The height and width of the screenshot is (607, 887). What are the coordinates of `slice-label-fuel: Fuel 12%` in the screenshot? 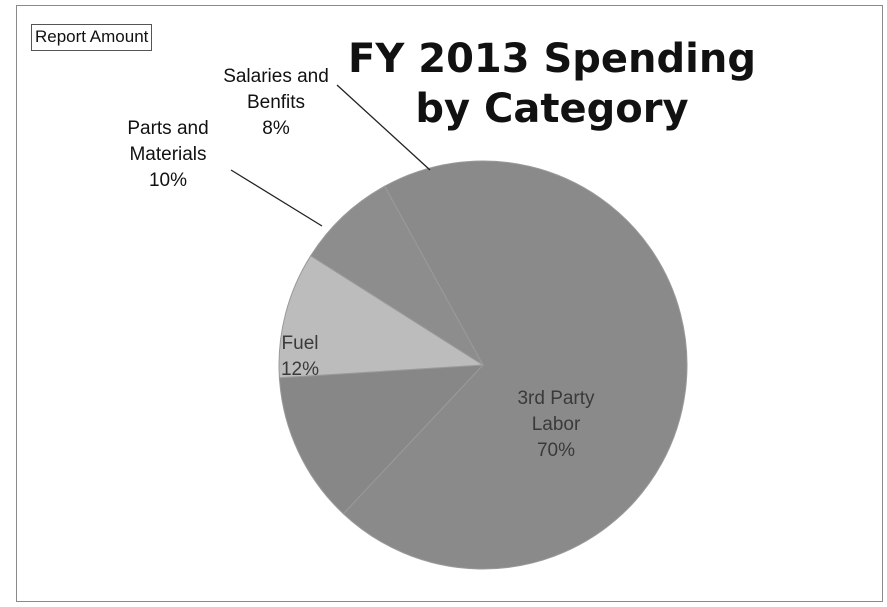 It's located at (300, 356).